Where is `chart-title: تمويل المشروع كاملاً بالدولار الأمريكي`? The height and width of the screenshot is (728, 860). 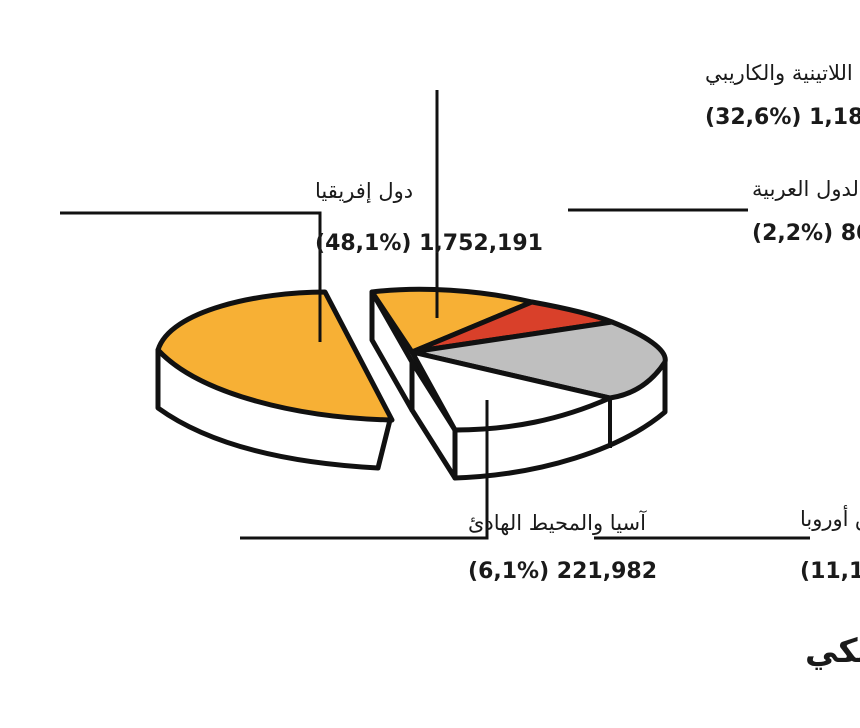
chart-title: تمويل المشروع كاملاً بالدولار الأمريكي is located at coordinates (832, 650).